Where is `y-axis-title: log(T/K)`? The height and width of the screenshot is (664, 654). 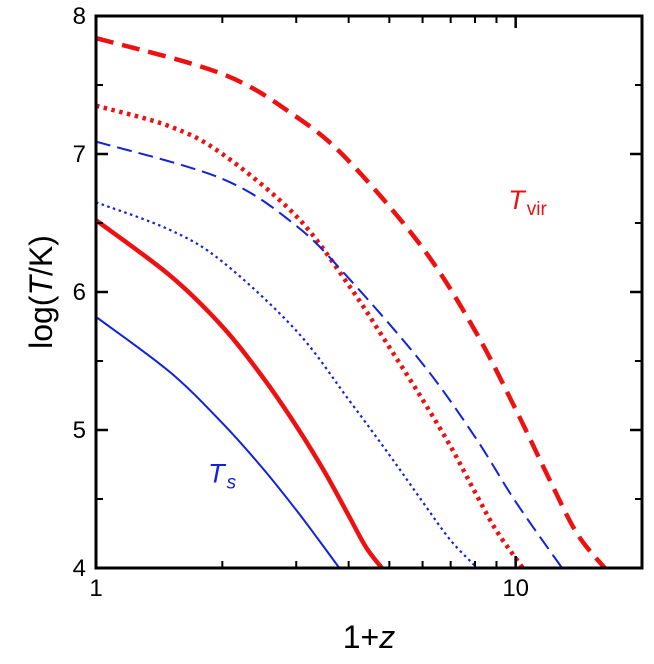 y-axis-title: log(T/K) is located at coordinates (41, 292).